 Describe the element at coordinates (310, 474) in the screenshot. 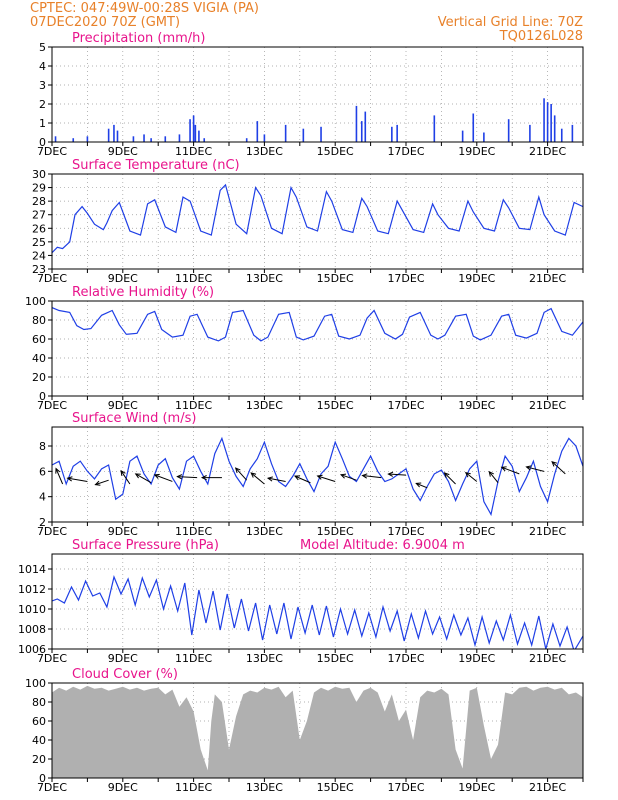

I see `wind-vectors` at that location.